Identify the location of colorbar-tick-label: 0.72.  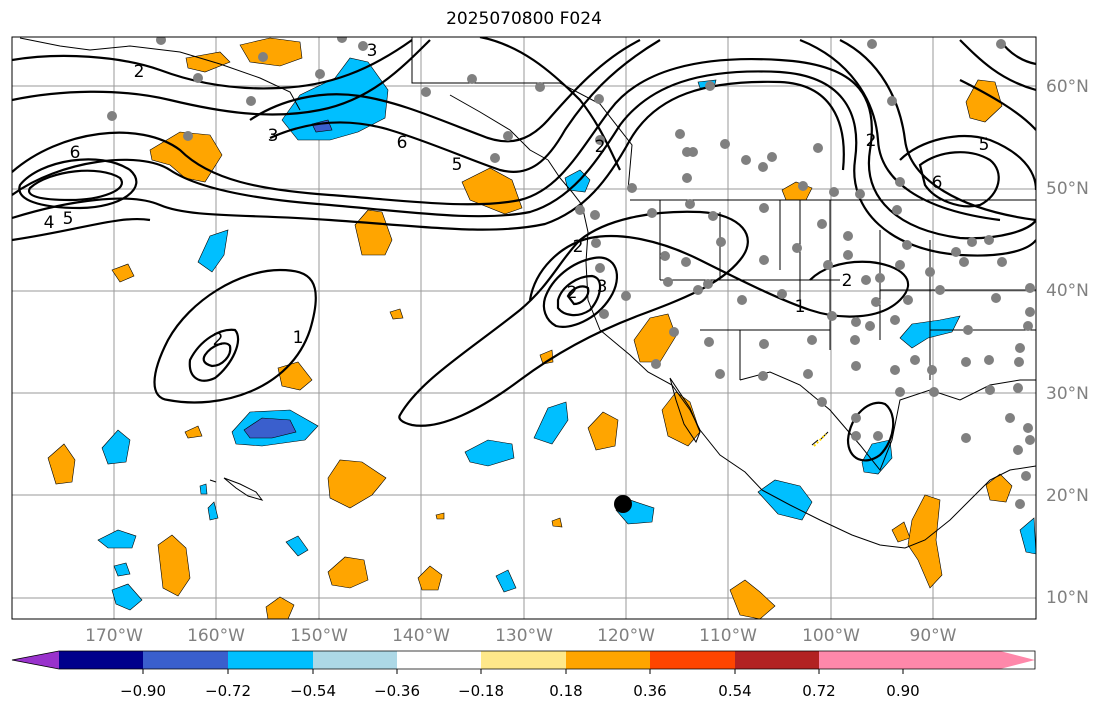
(819, 691).